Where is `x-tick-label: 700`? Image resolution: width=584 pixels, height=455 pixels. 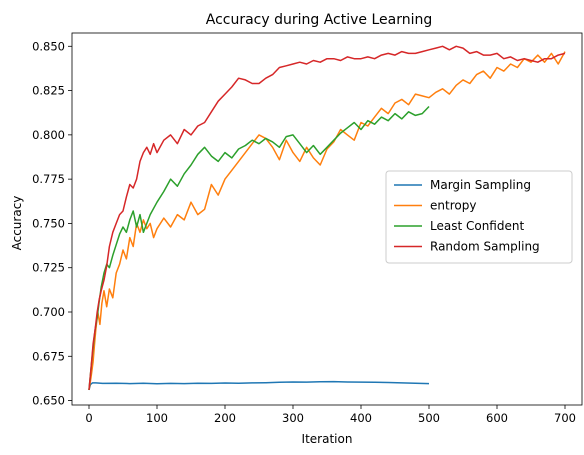
x-tick-label: 700 is located at coordinates (565, 418).